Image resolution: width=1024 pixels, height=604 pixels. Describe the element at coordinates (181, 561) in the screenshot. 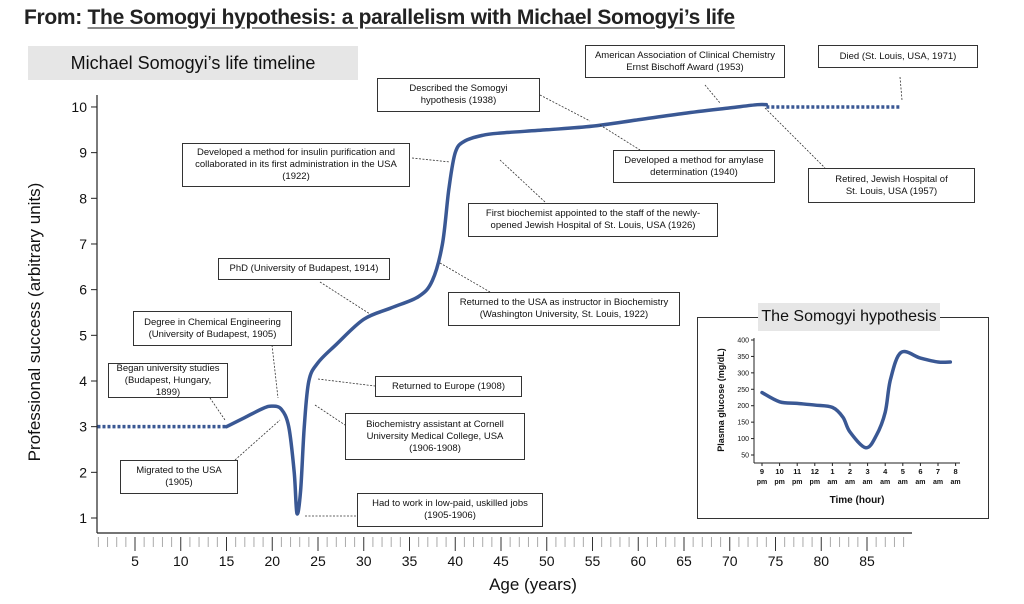

I see `x-tick-label: 10` at that location.